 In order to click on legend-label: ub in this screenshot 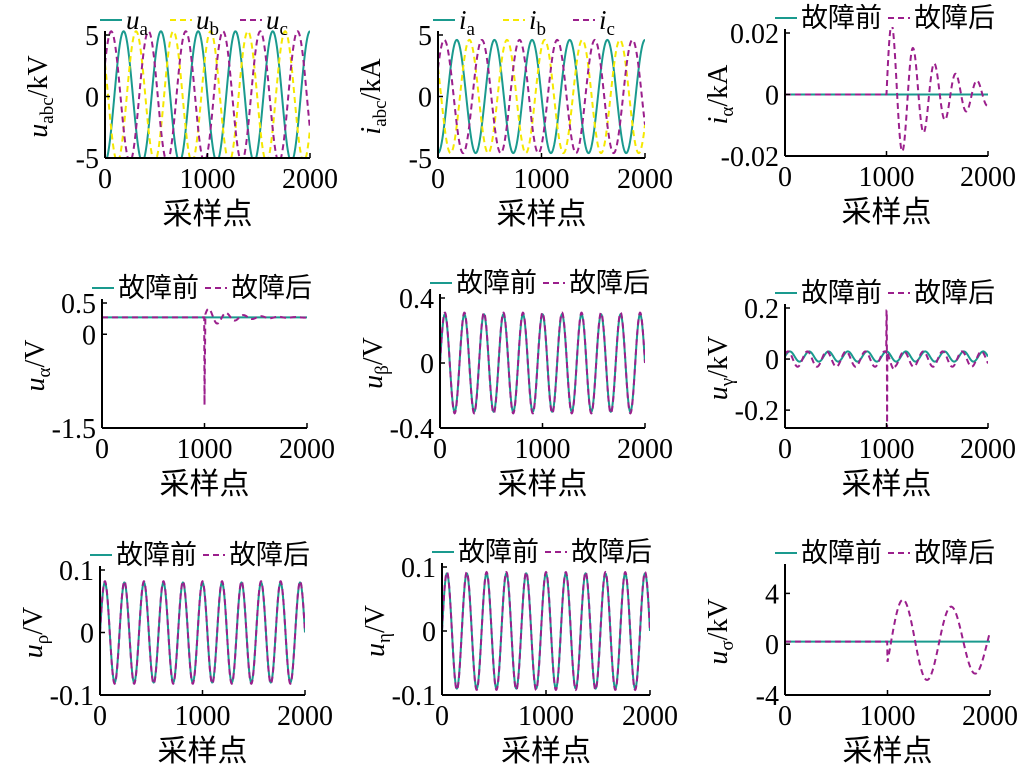, I will do `click(207, 22)`.